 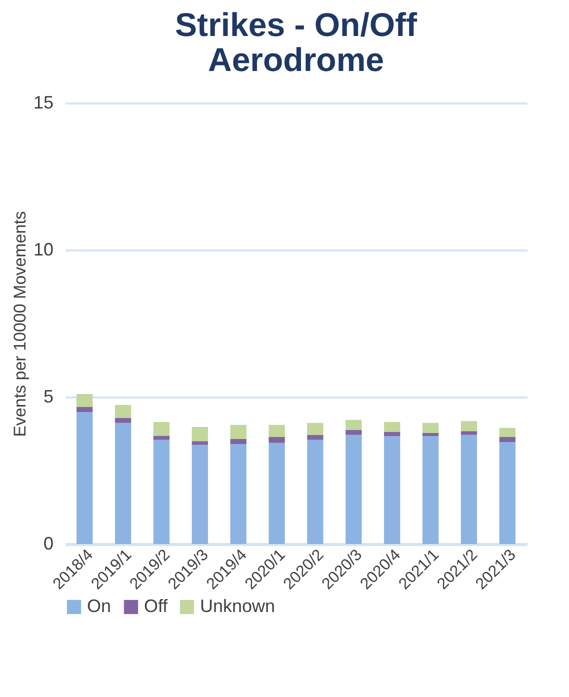 What do you see at coordinates (48, 544) in the screenshot?
I see `y-tick-label: 0` at bounding box center [48, 544].